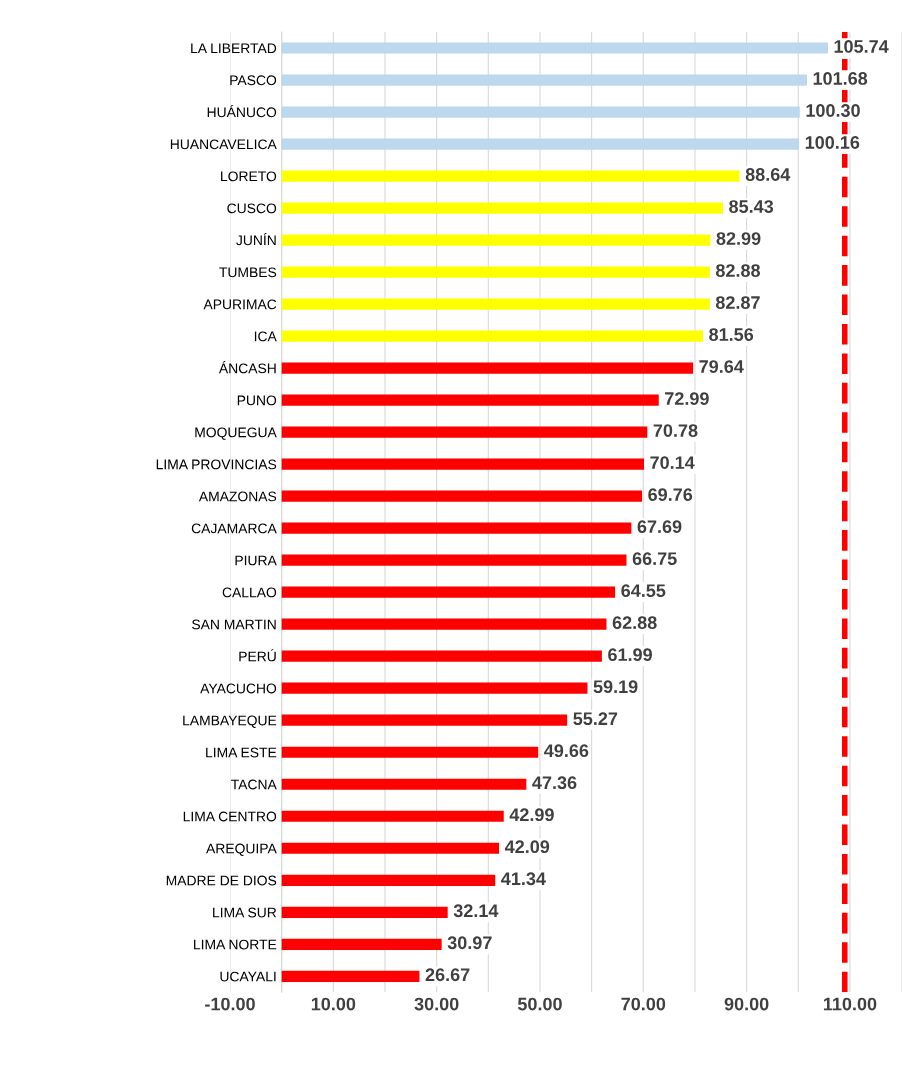 The image size is (920, 1067). What do you see at coordinates (237, 496) in the screenshot?
I see `y-tick-label: AMAZONAS` at bounding box center [237, 496].